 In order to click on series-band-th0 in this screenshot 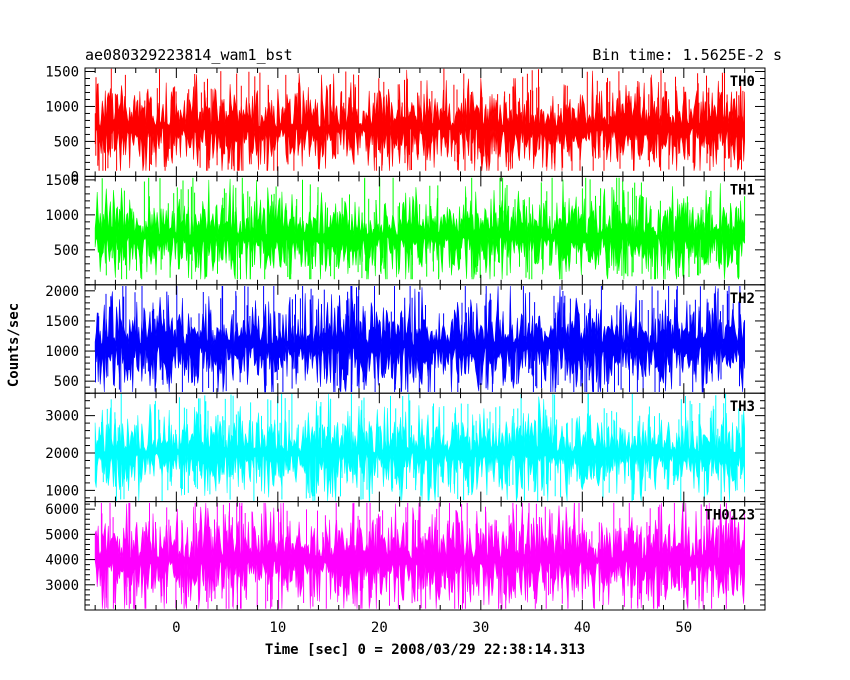, I will do `click(419, 120)`.